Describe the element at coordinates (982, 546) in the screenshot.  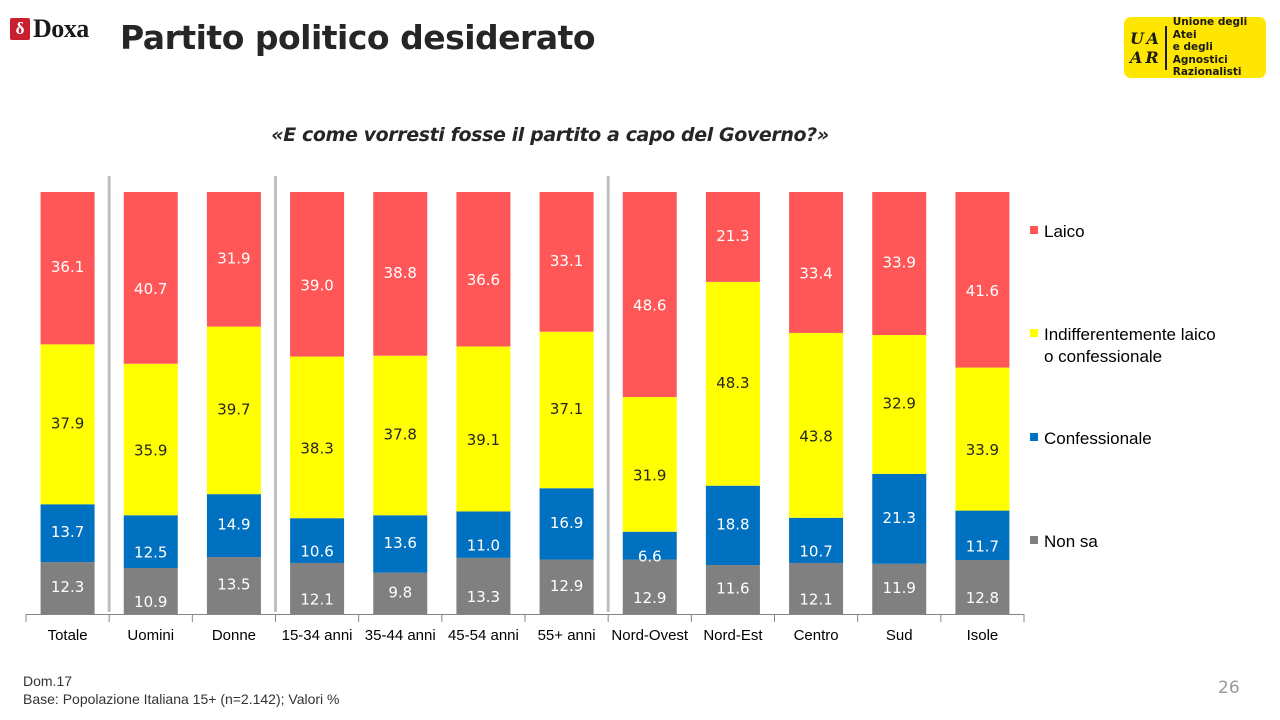
I see `data-label: 11.7` at that location.